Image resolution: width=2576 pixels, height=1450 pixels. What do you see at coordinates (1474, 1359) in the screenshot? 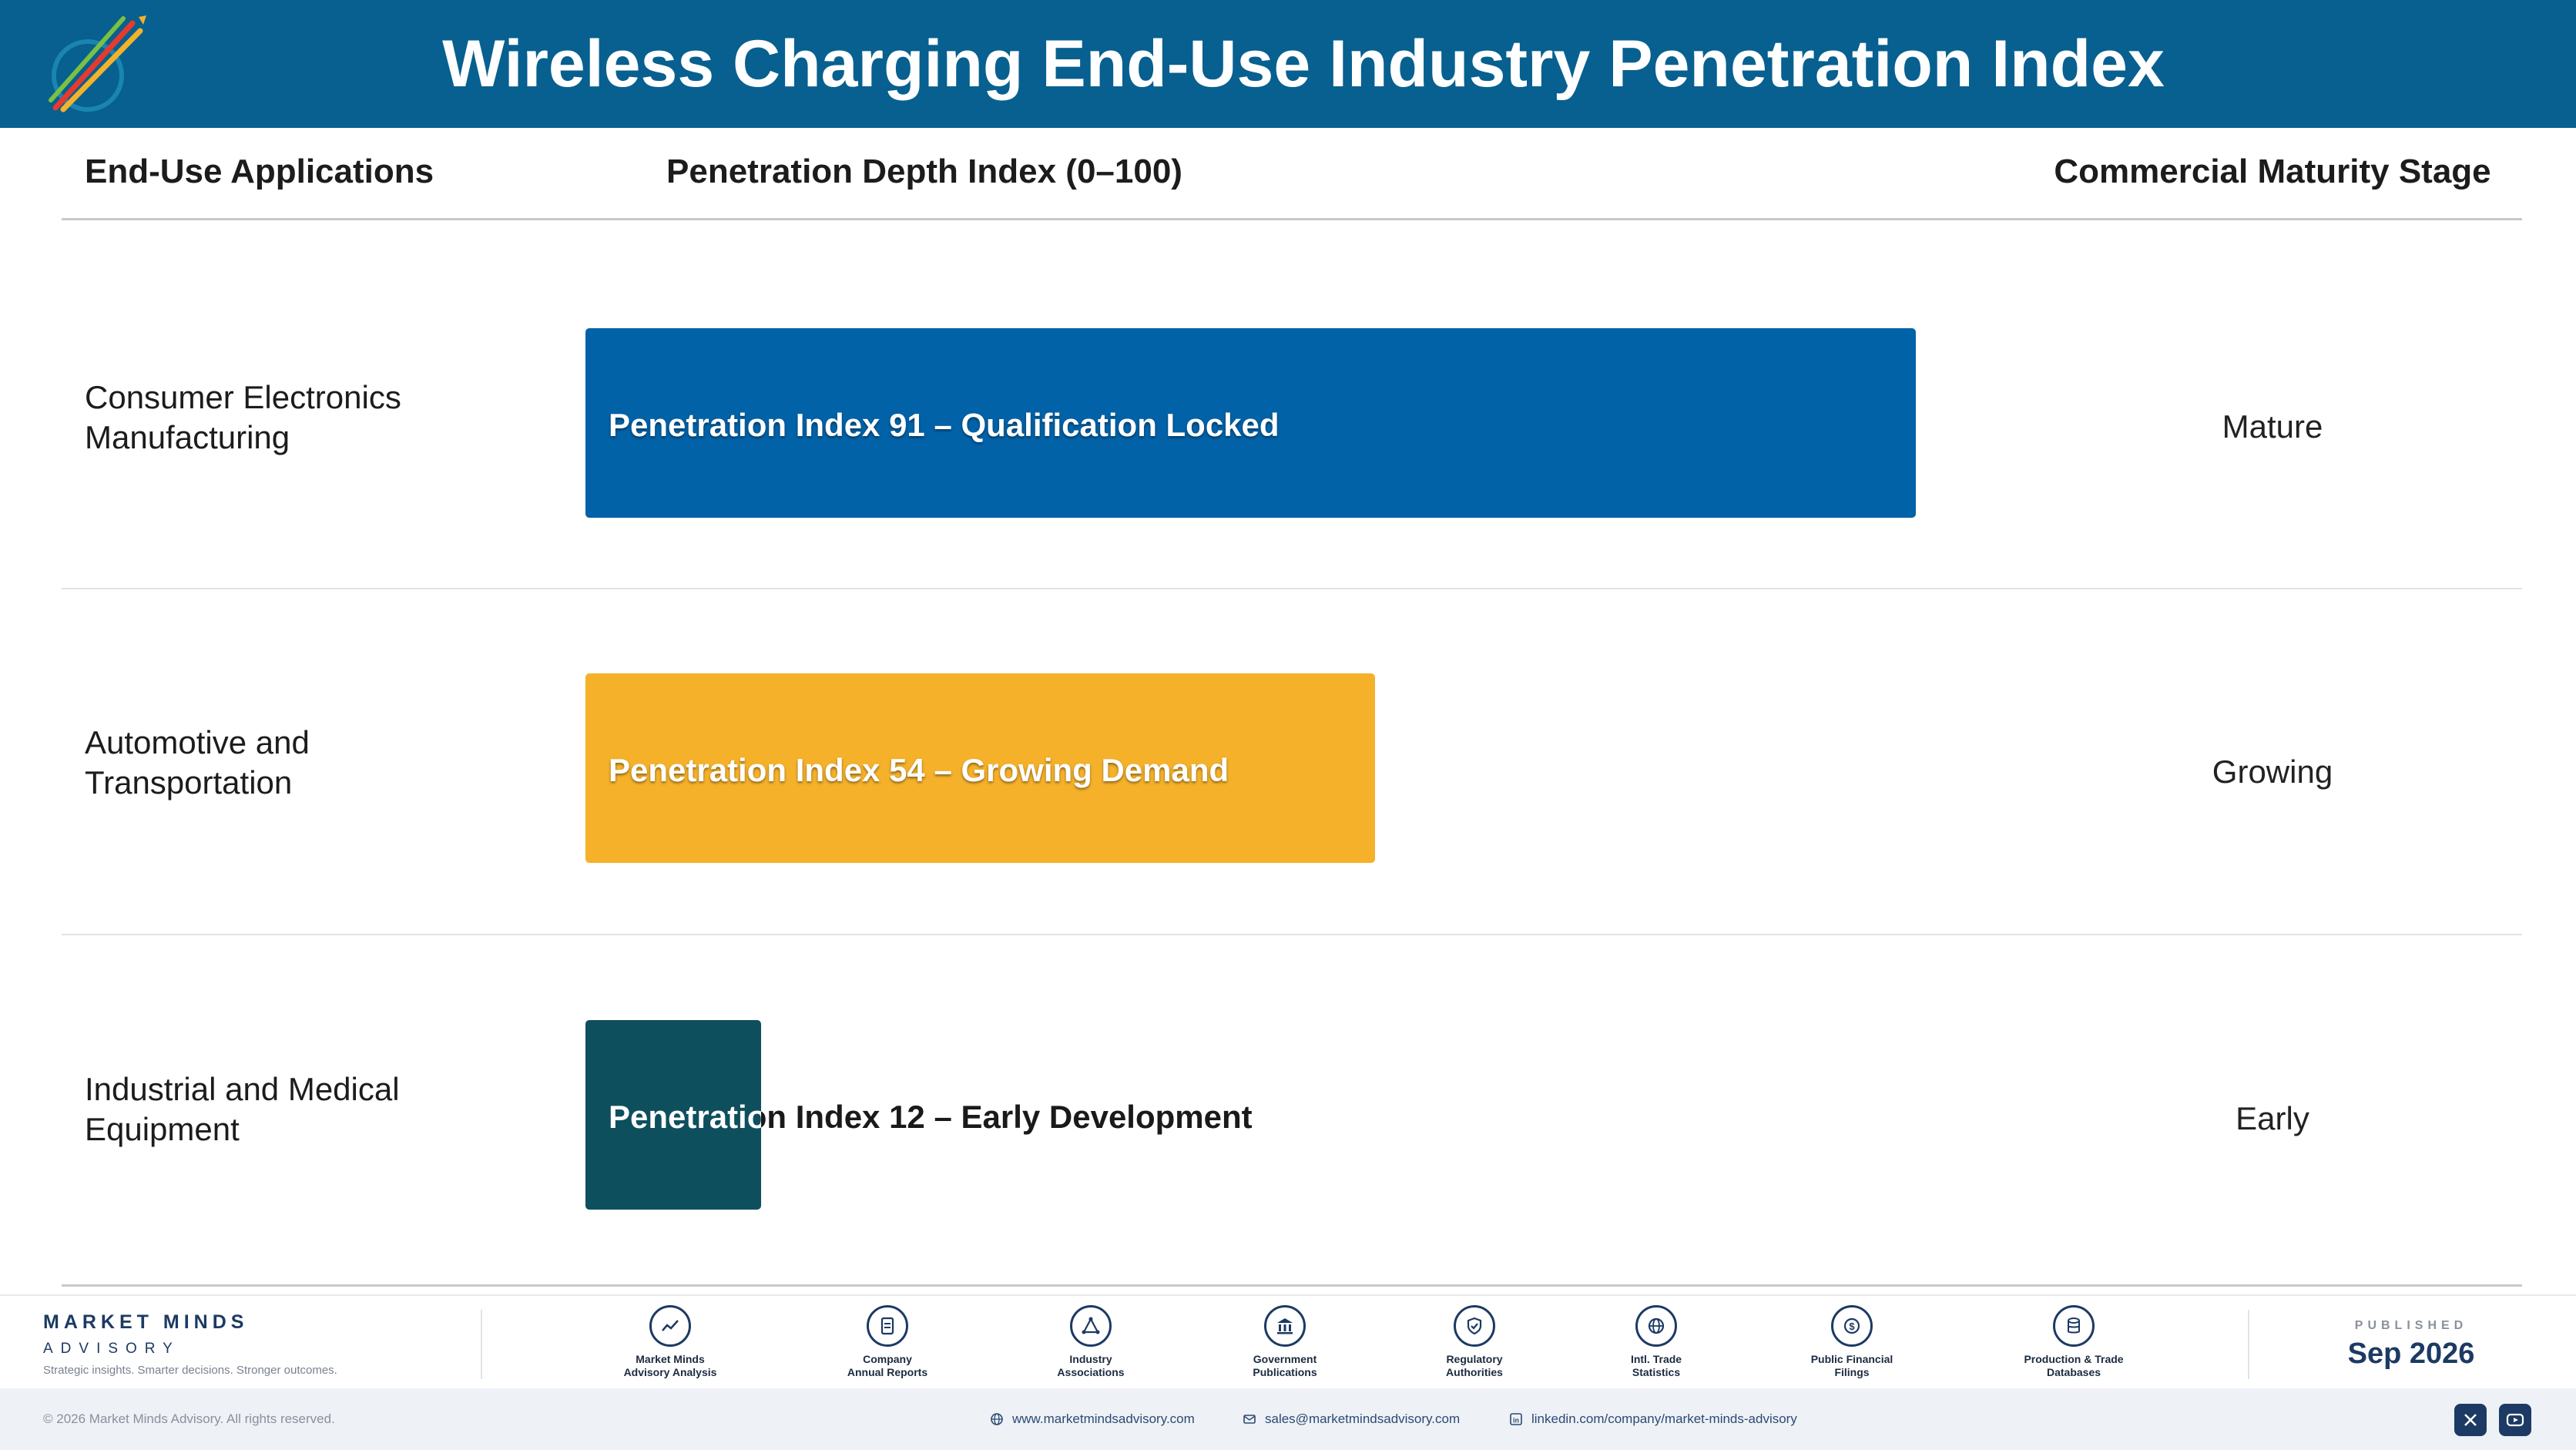
I see `source-label: Regulatory` at bounding box center [1474, 1359].